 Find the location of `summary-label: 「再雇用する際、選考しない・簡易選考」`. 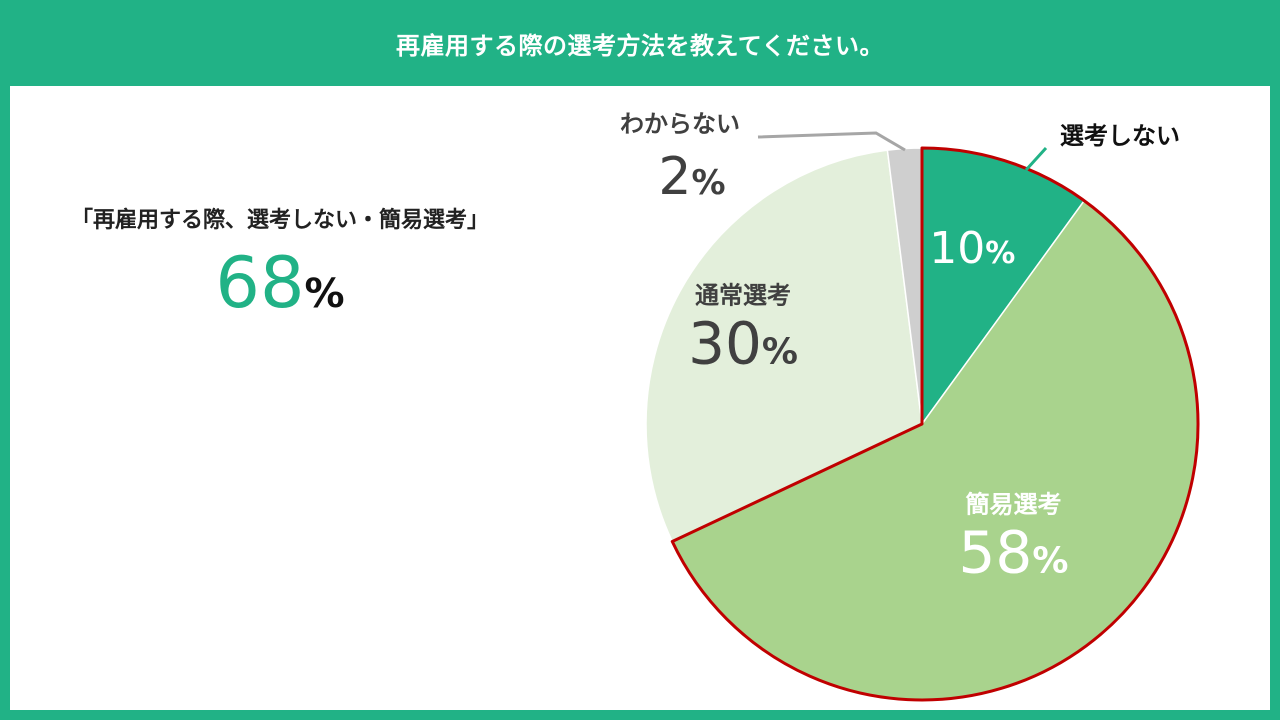

summary-label: 「再雇用する際、選考しない・簡易選考」 is located at coordinates (279, 220).